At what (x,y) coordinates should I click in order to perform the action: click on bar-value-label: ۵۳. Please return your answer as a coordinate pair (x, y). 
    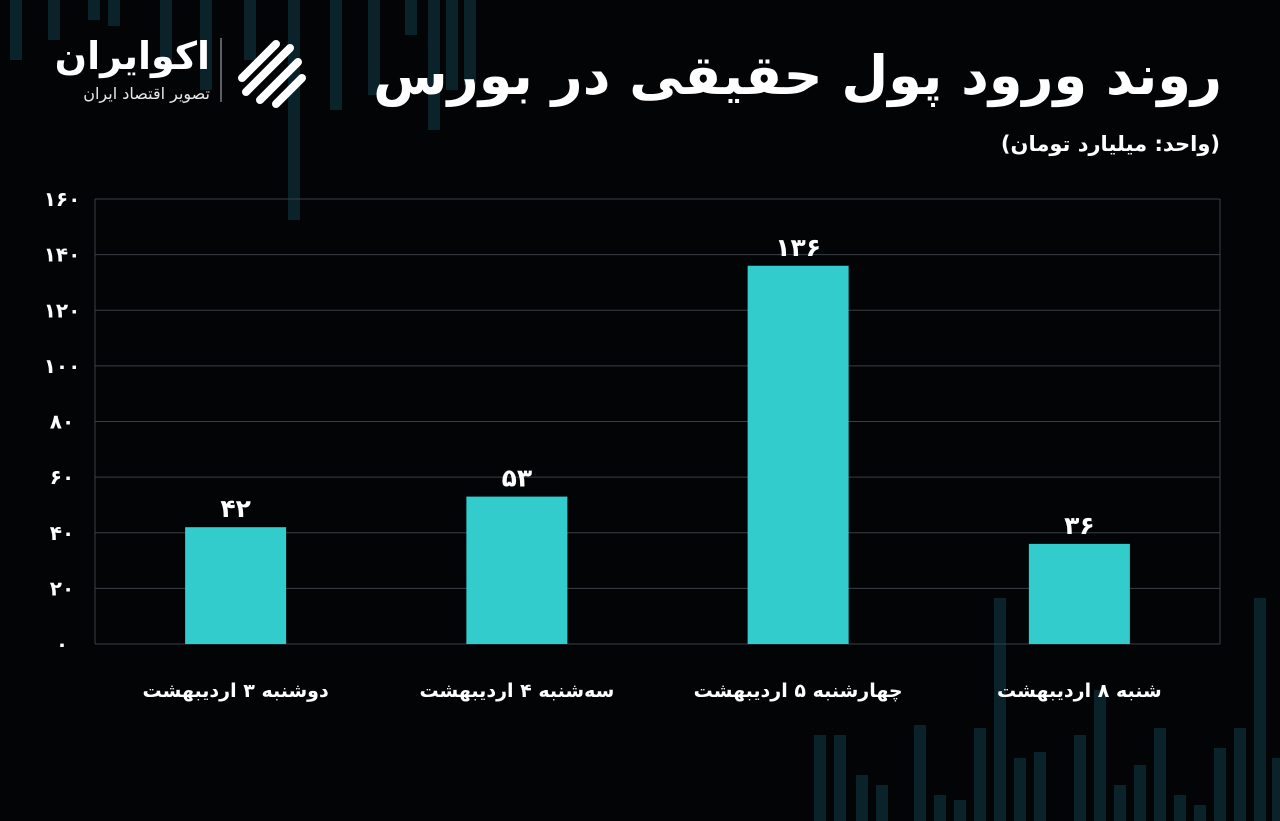
    Looking at the image, I should click on (517, 478).